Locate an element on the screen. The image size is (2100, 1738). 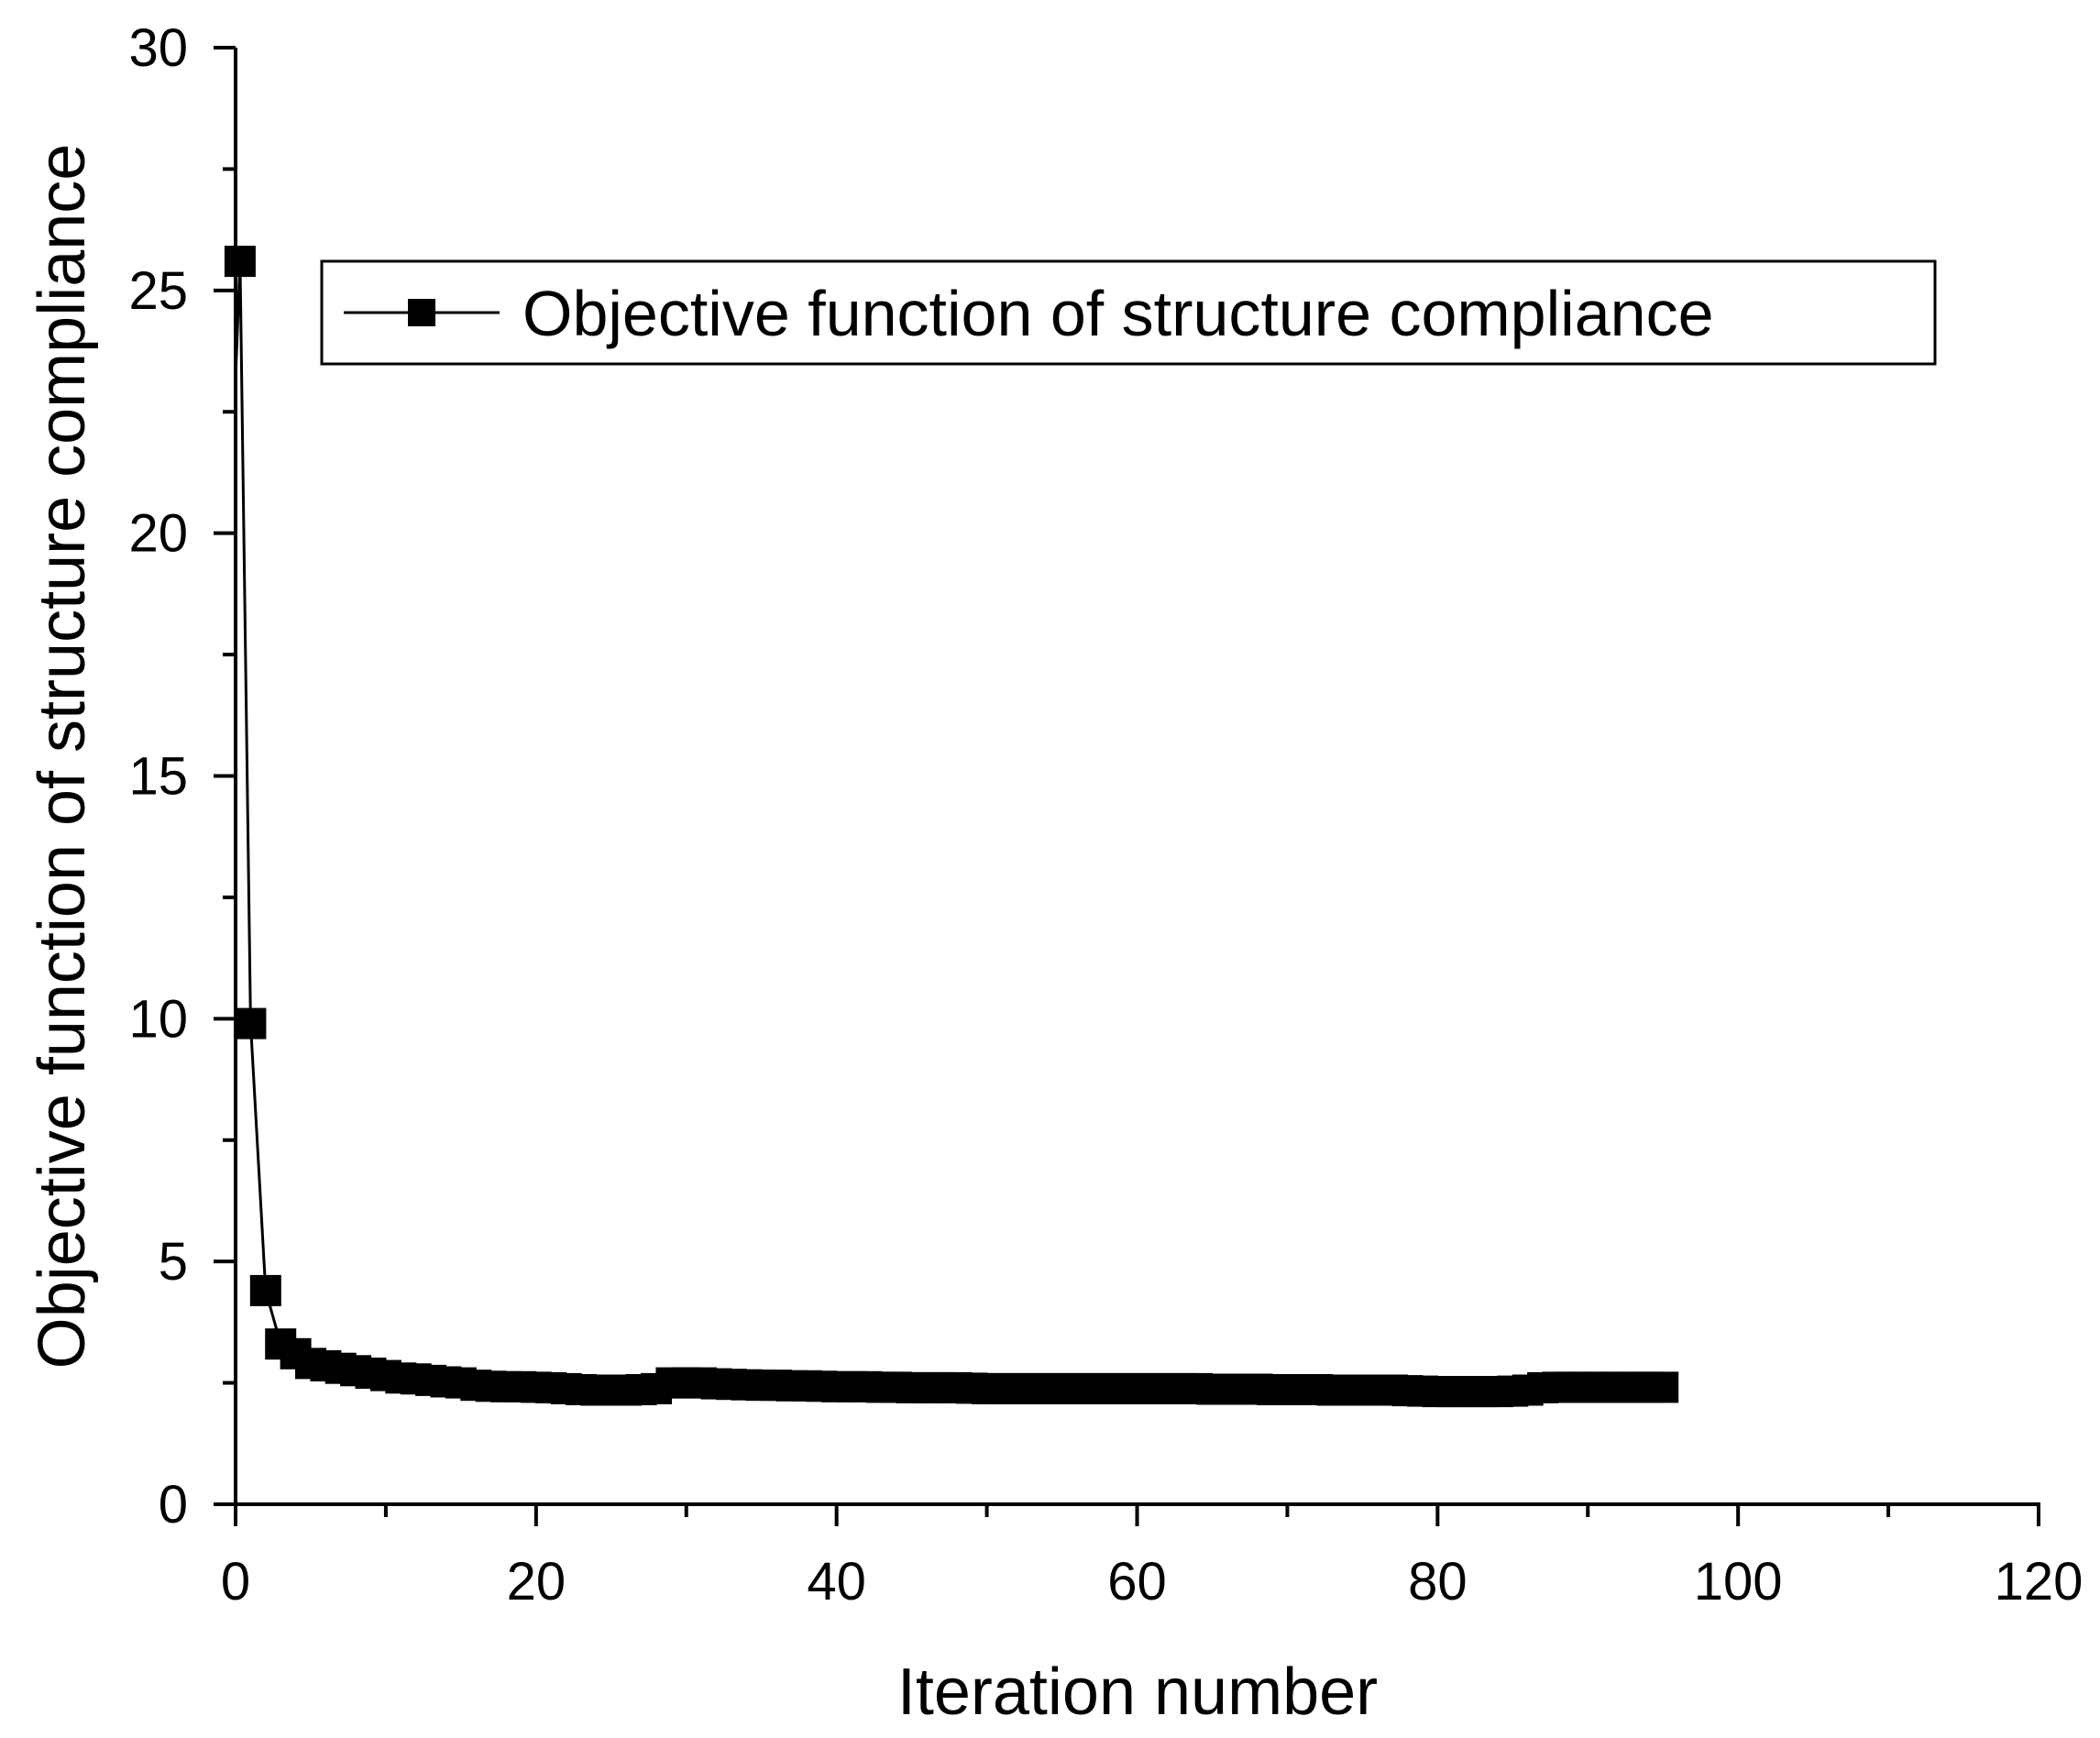
x-axis-title: Iteration number is located at coordinates (1137, 1692).